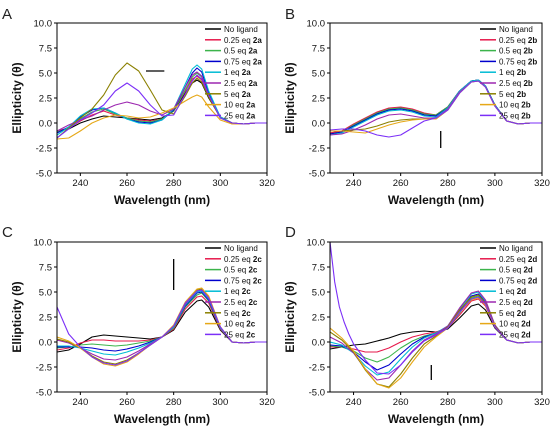 The height and width of the screenshot is (430, 550). Describe the element at coordinates (237, 72) in the screenshot. I see `legend-entry: 1 eq 2a` at that location.